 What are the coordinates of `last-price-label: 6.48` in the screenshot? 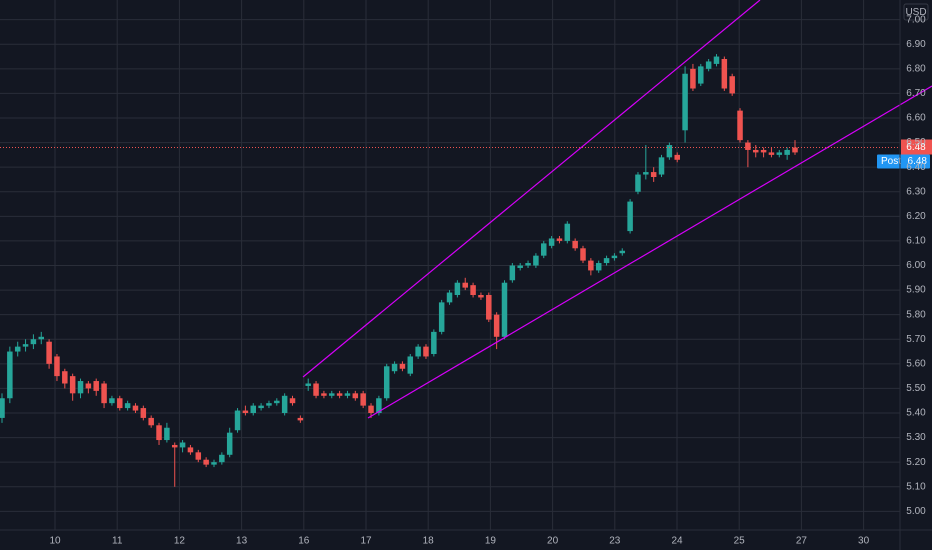 It's located at (916, 147).